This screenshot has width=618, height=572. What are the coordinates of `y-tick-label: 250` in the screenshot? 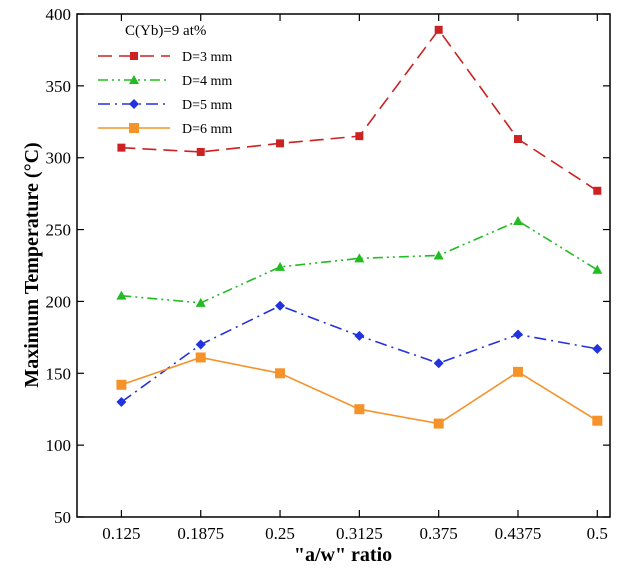 It's located at (59, 230).